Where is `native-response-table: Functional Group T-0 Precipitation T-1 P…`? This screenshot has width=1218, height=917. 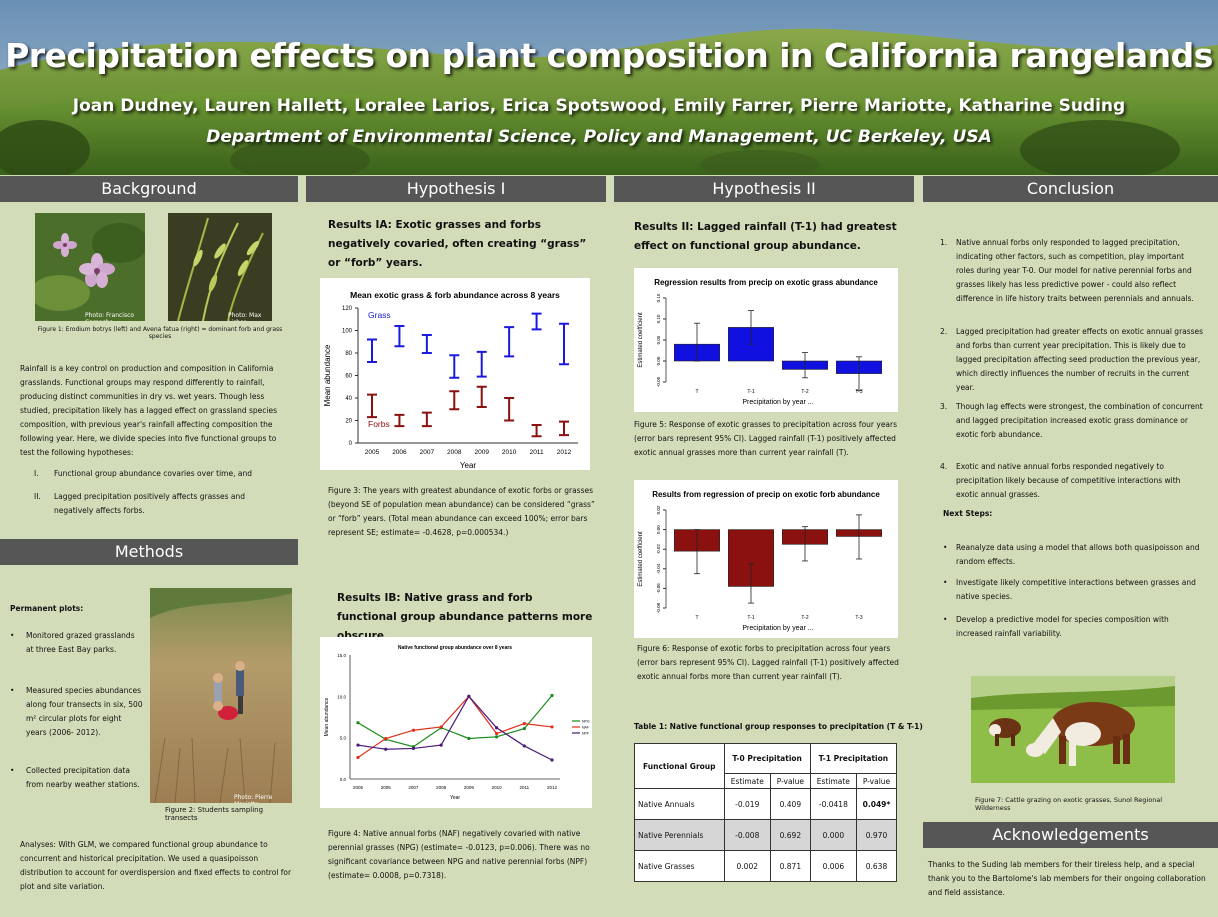 native-response-table: Functional Group T-0 Precipitation T-1 P… is located at coordinates (766, 812).